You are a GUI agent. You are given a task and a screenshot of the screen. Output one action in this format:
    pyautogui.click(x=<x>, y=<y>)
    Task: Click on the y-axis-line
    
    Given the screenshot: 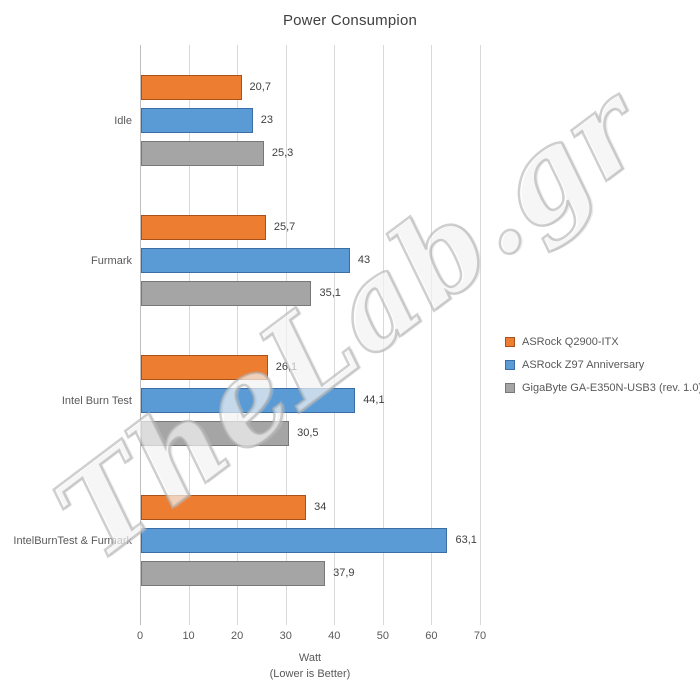 What is the action you would take?
    pyautogui.click(x=140, y=335)
    